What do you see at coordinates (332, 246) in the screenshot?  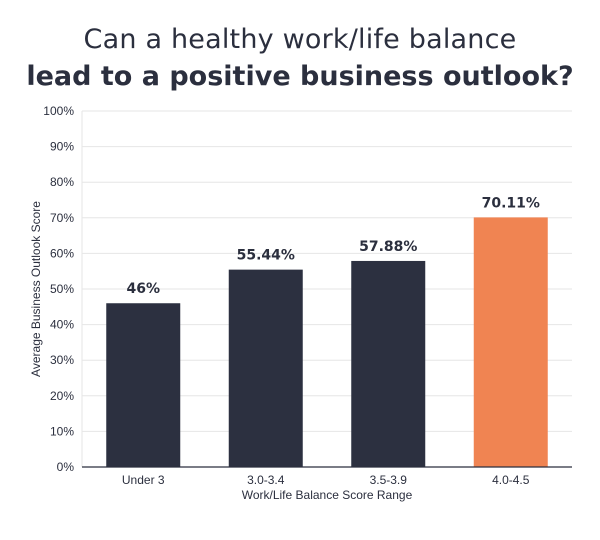 I see `data-labels: 46% 55.44% 57.88% 70.11%` at bounding box center [332, 246].